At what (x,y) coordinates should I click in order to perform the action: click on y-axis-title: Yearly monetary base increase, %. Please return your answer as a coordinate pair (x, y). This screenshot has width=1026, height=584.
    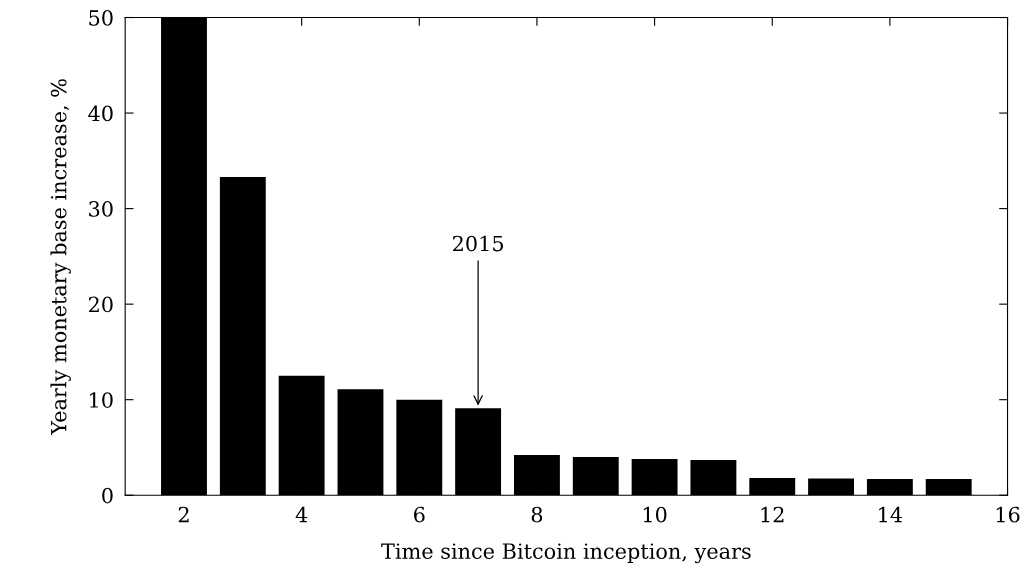
    Looking at the image, I should click on (60, 257).